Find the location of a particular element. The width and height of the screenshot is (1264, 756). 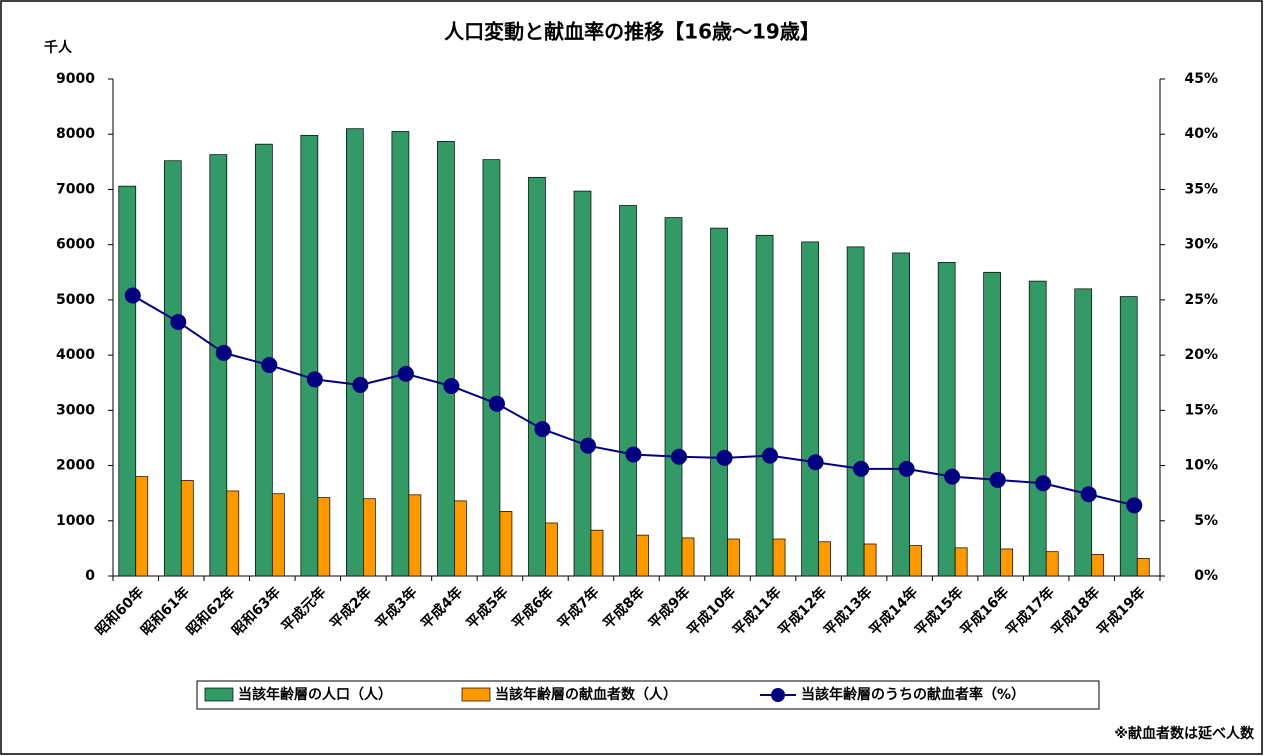

legend-label: 当該年齢層の人口（人） is located at coordinates (315, 694).